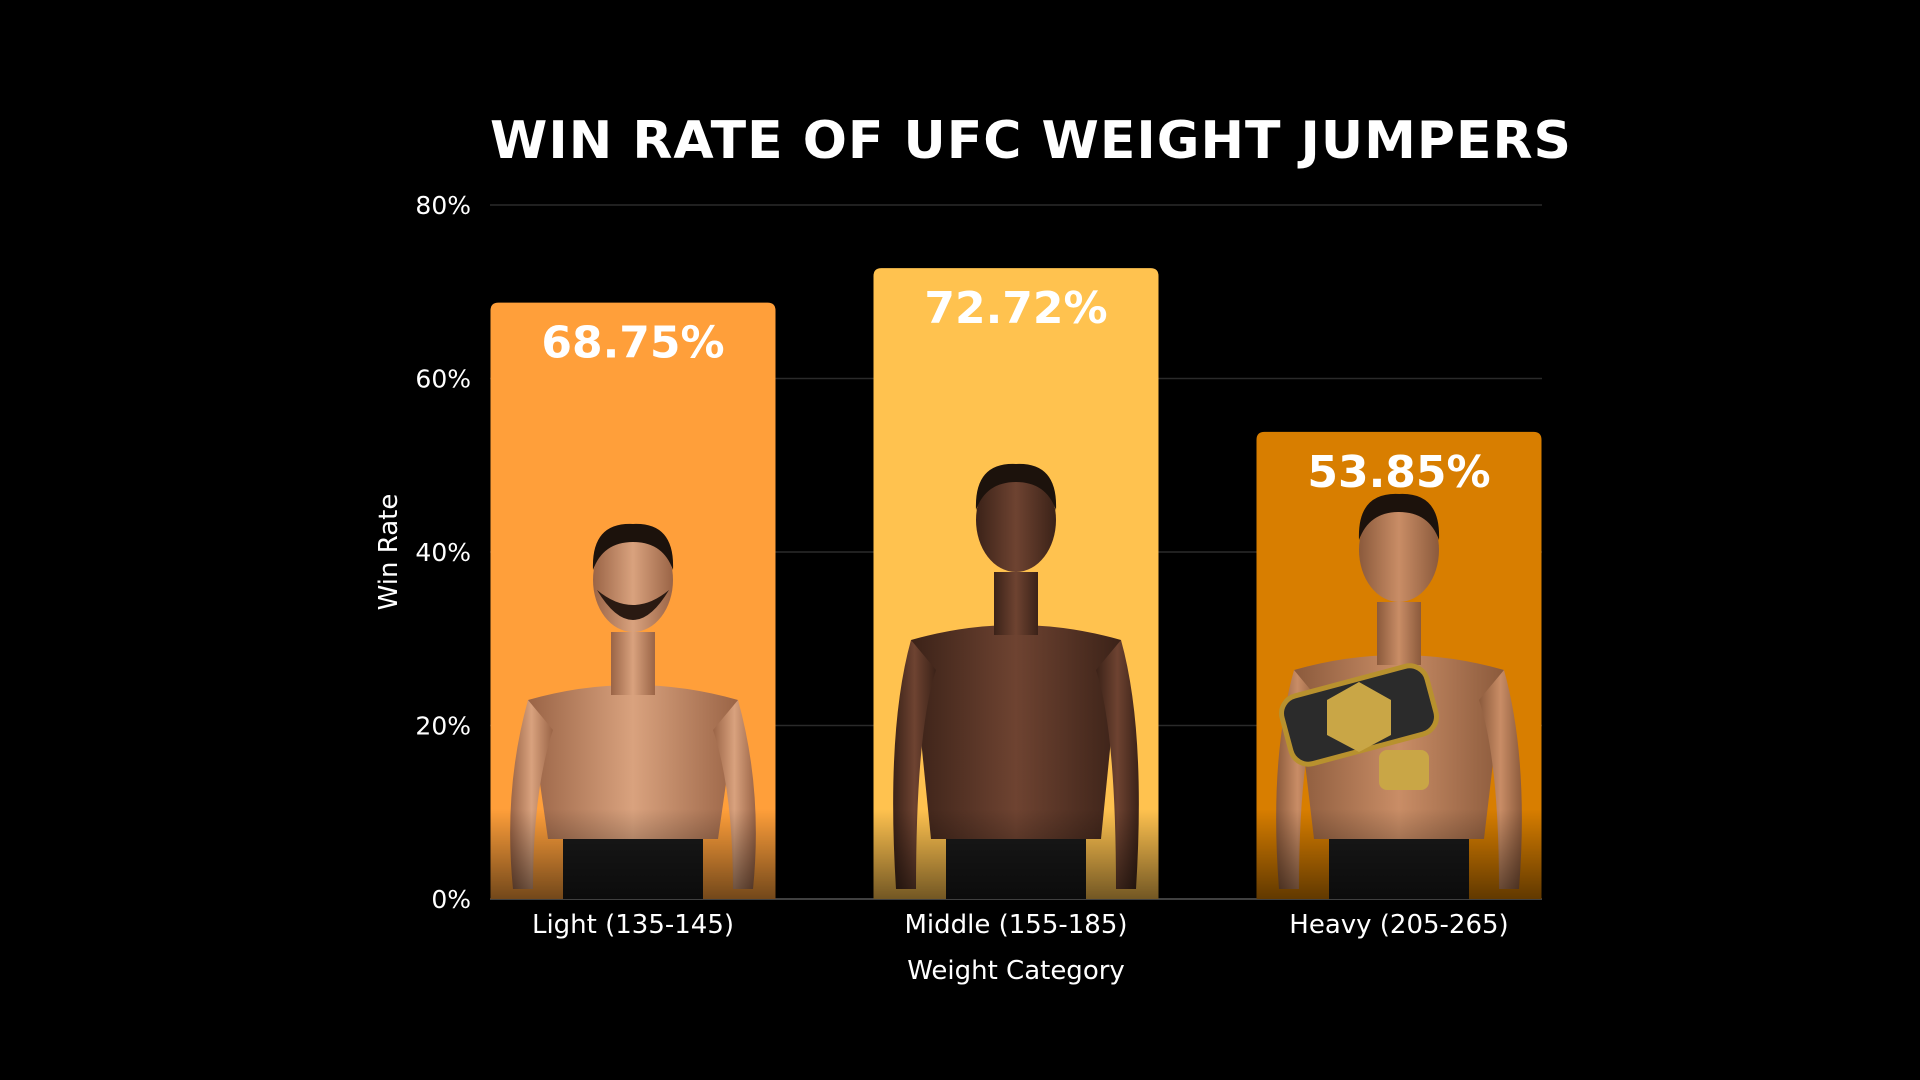 The width and height of the screenshot is (1920, 1080). Describe the element at coordinates (1359, 717) in the screenshot. I see `belt-plate` at that location.